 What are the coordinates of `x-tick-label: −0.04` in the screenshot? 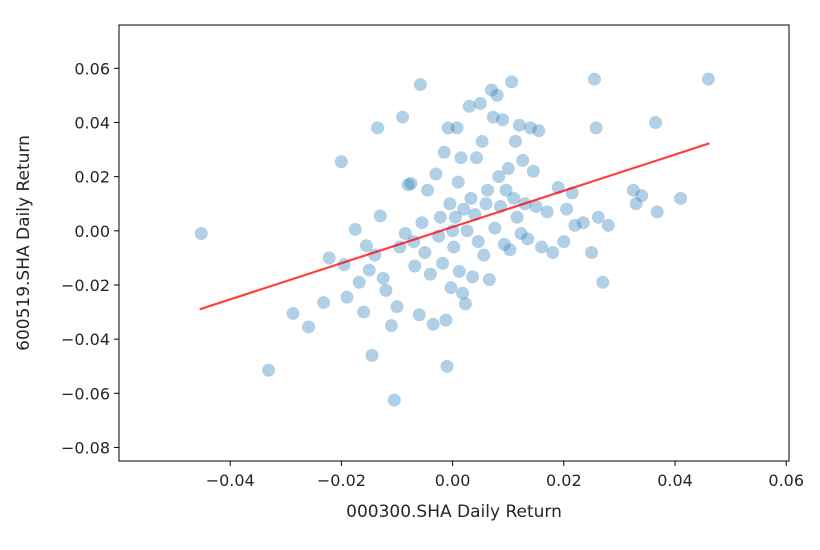 It's located at (230, 480).